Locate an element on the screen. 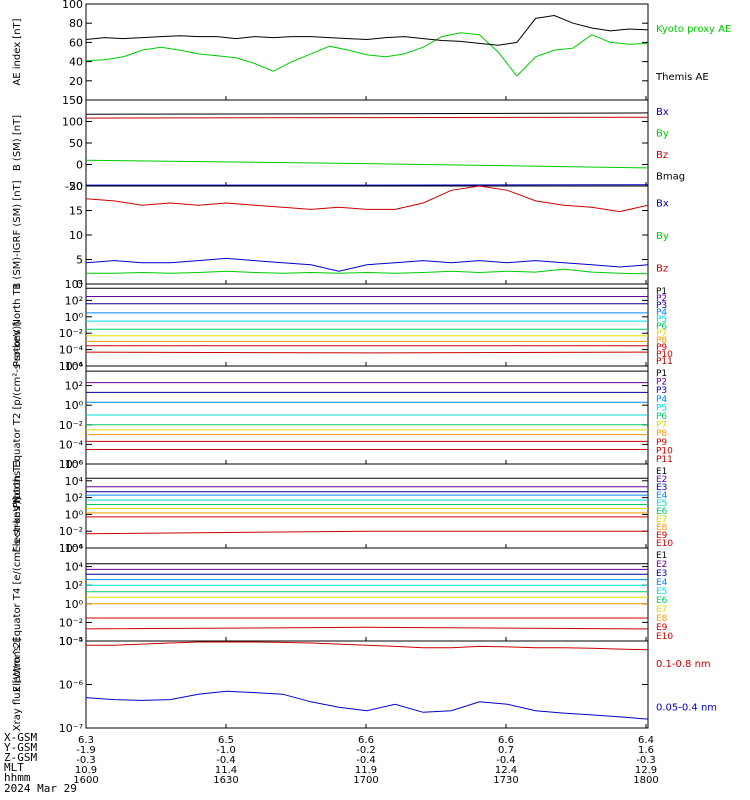 This screenshot has width=750, height=800. x-axis-value-3-1: 11.4 is located at coordinates (226, 770).